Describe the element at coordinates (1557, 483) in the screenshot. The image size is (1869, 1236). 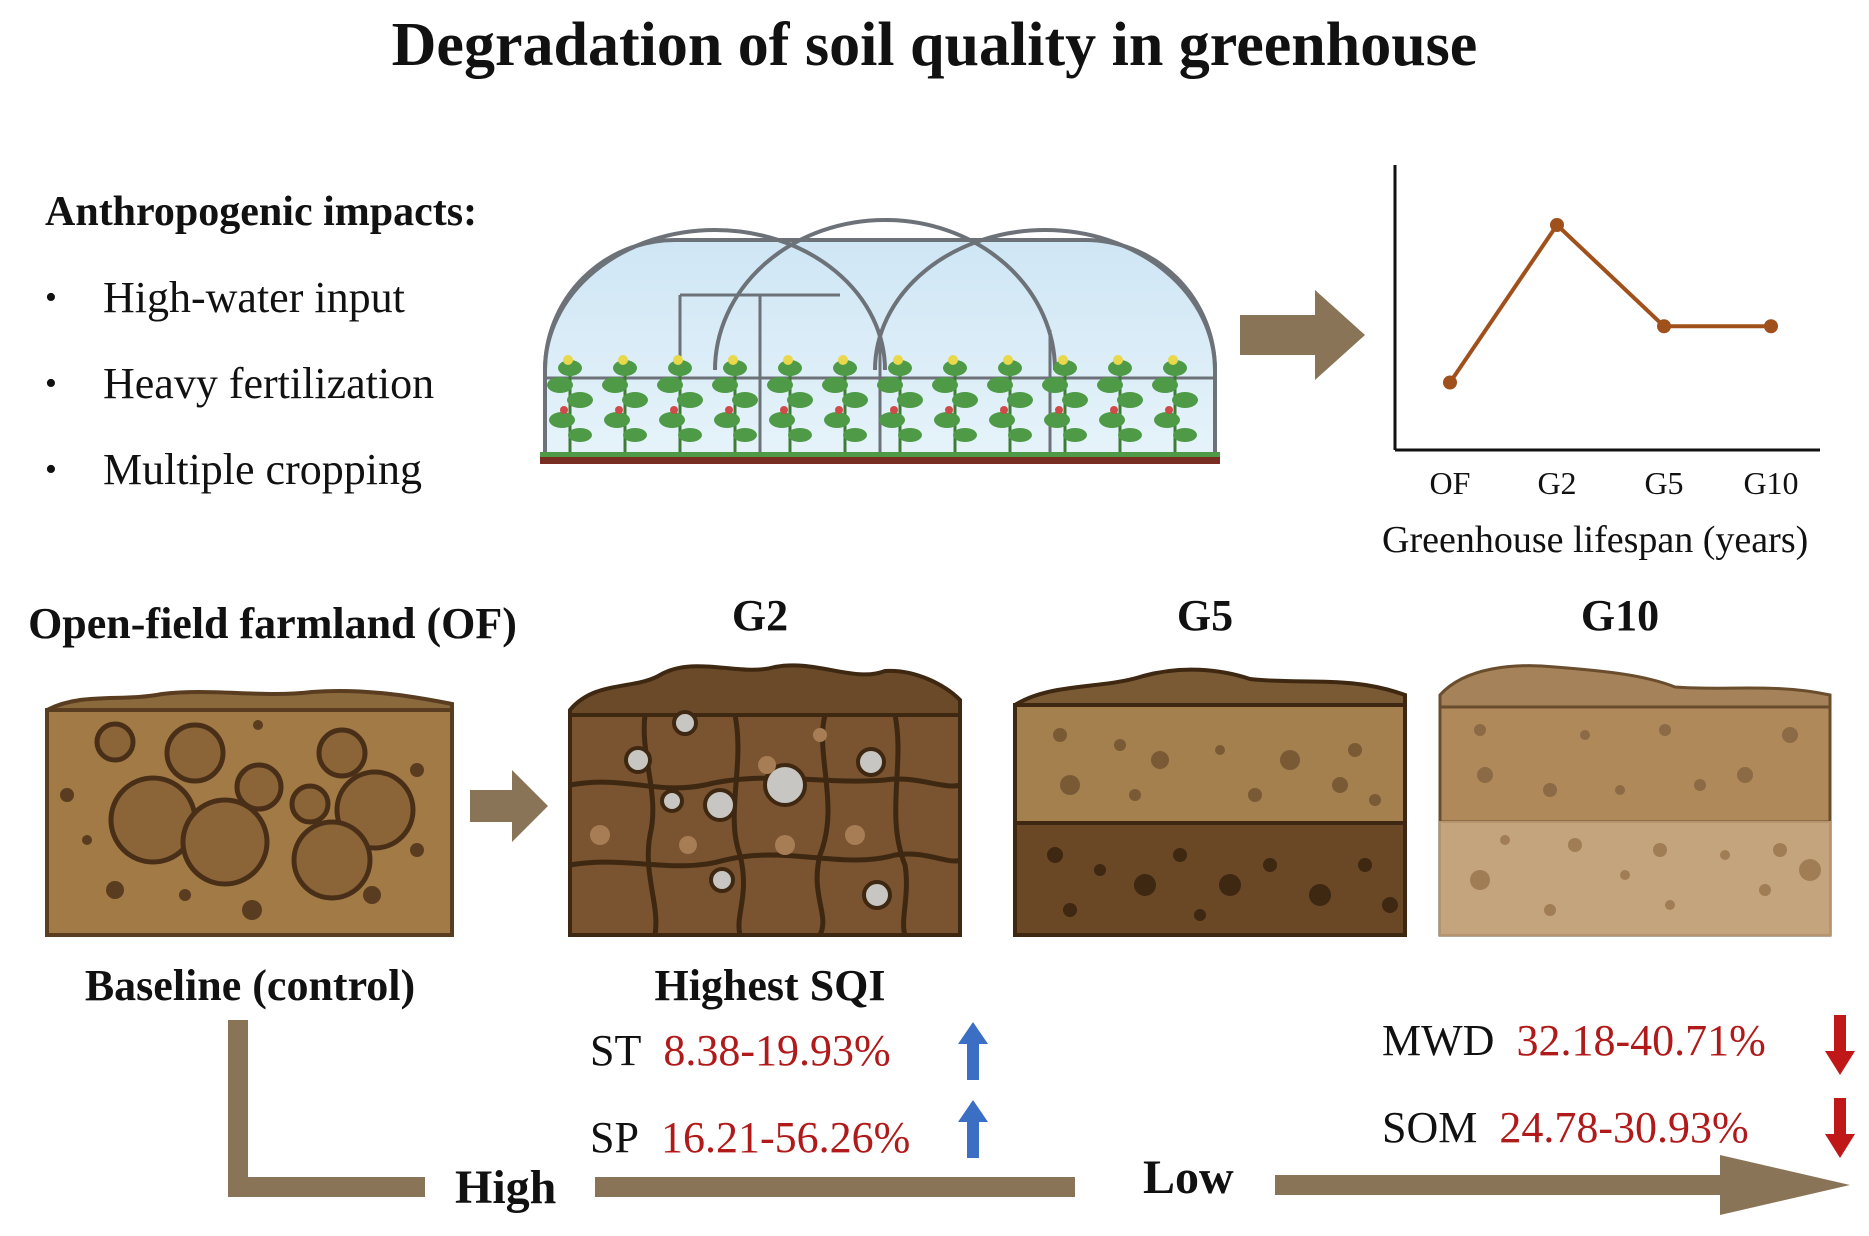
I see `x-tick-label: G2` at that location.